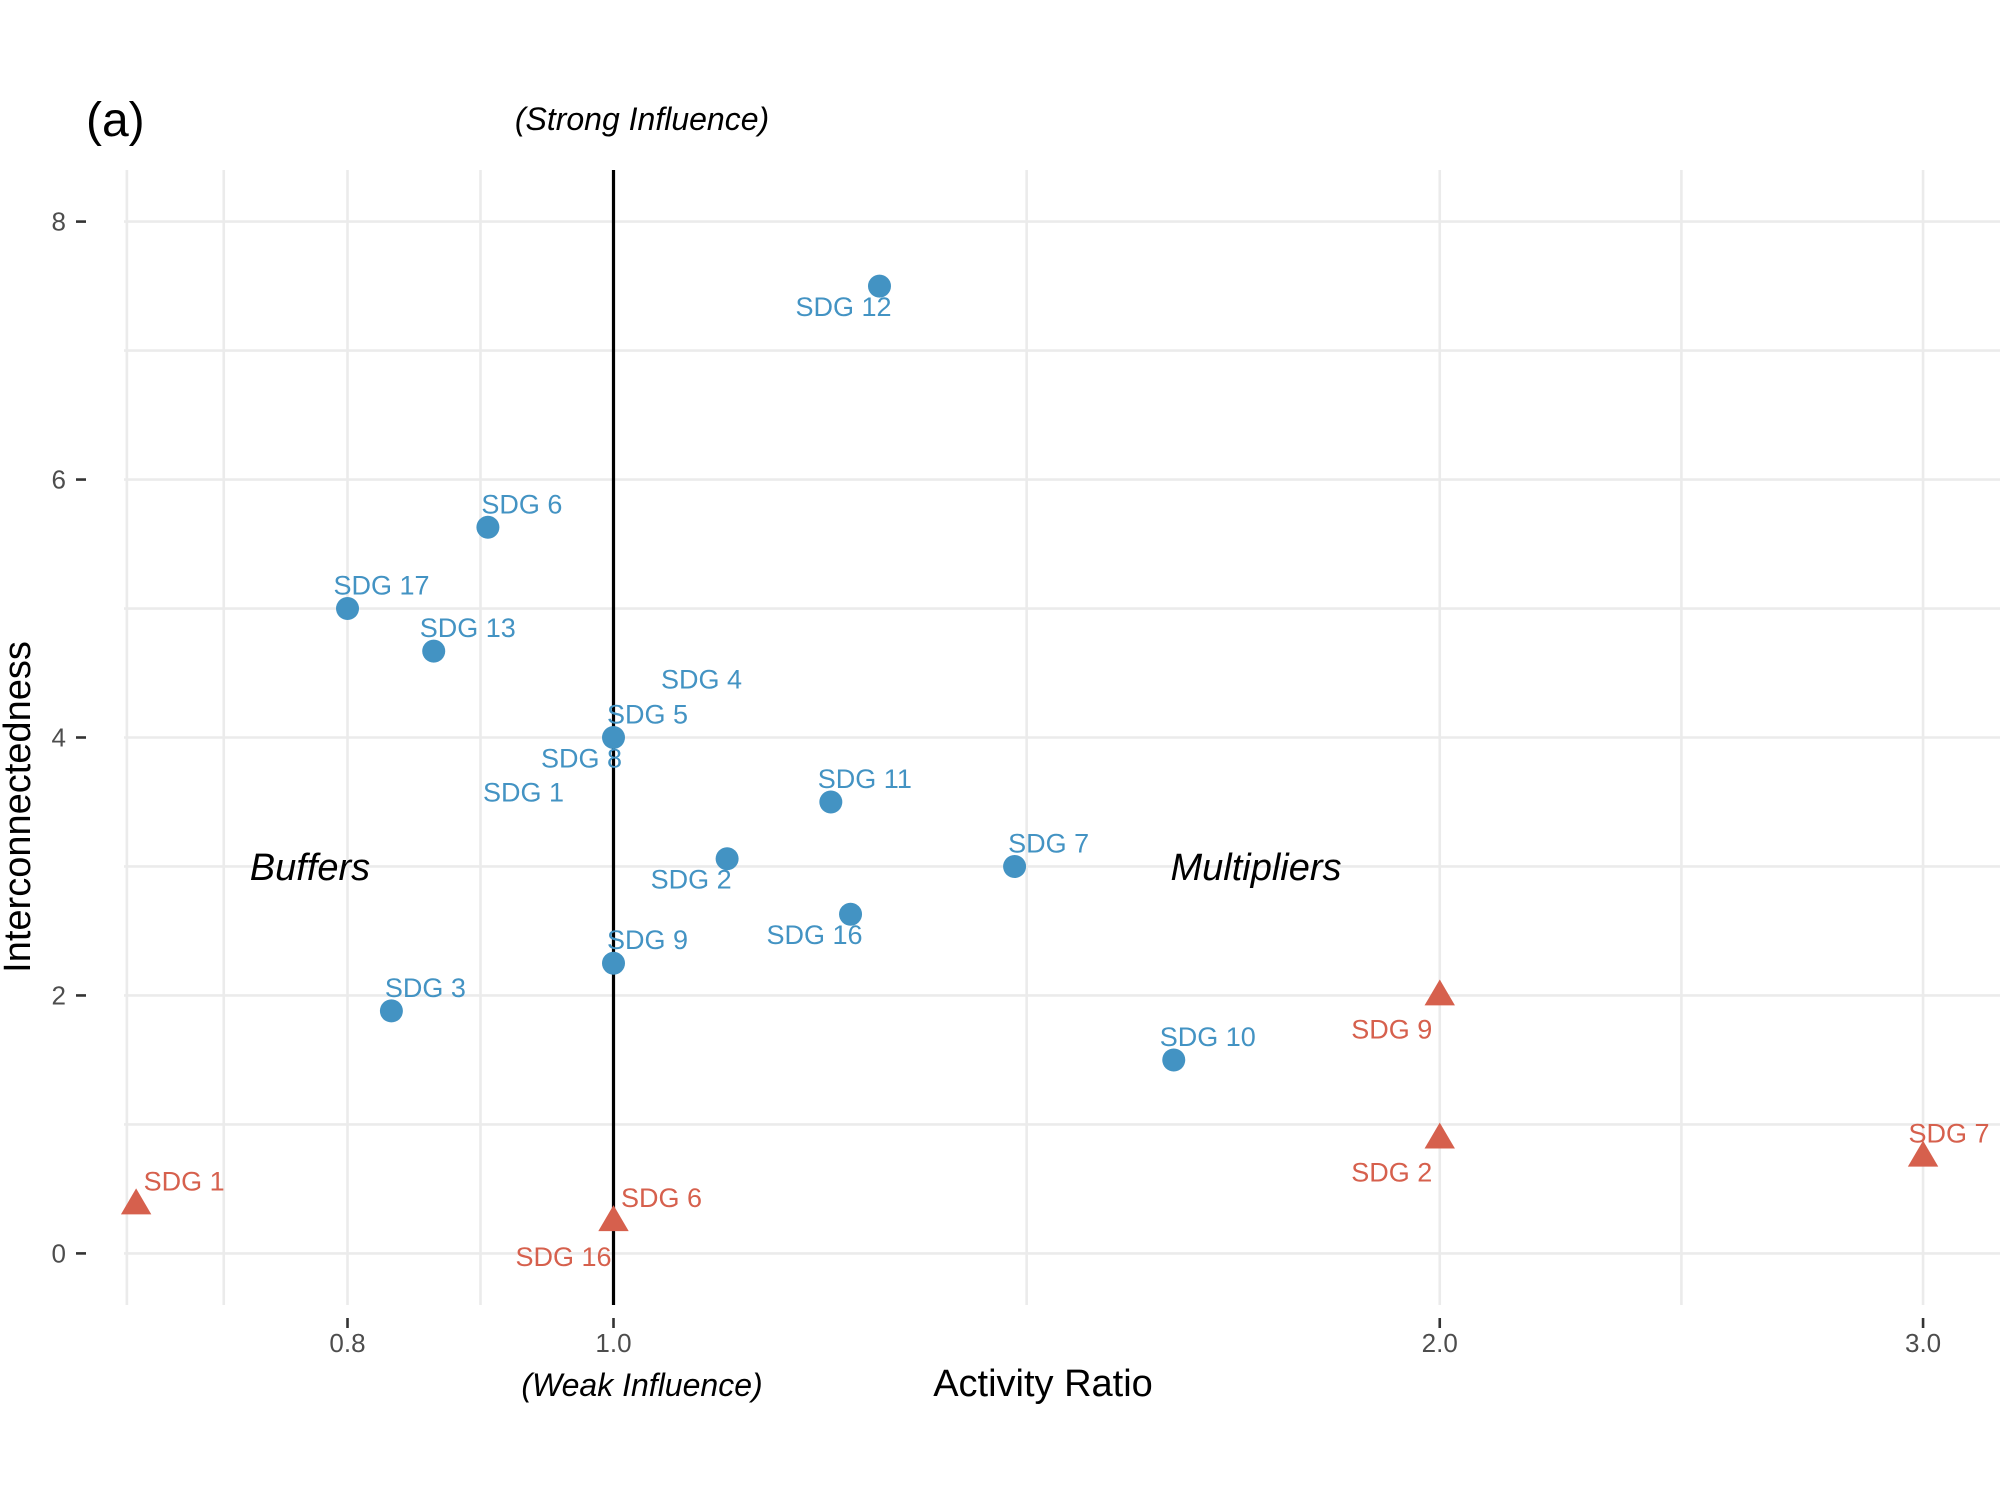 This screenshot has width=2000, height=1500. Describe the element at coordinates (563, 1257) in the screenshot. I see `point-label-triangle-sdg-16: SDG 16` at that location.